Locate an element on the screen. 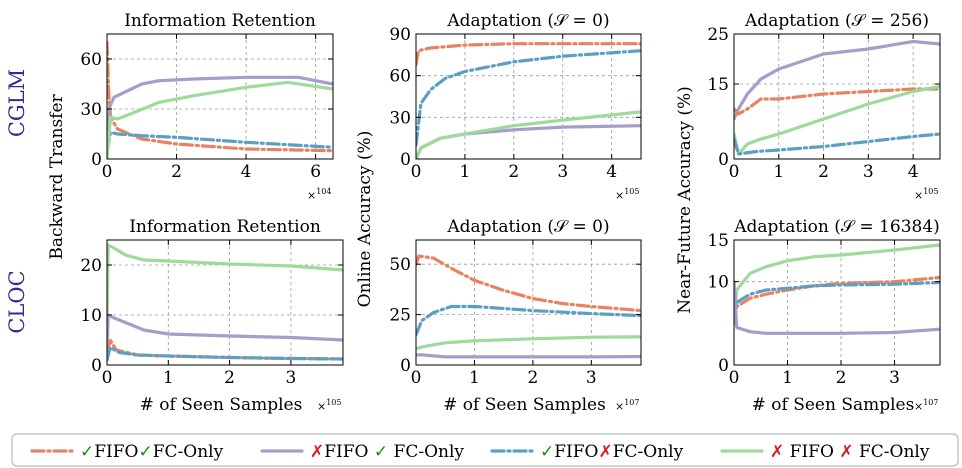 This screenshot has height=468, width=962. y-tick-label: 20 is located at coordinates (91, 266).